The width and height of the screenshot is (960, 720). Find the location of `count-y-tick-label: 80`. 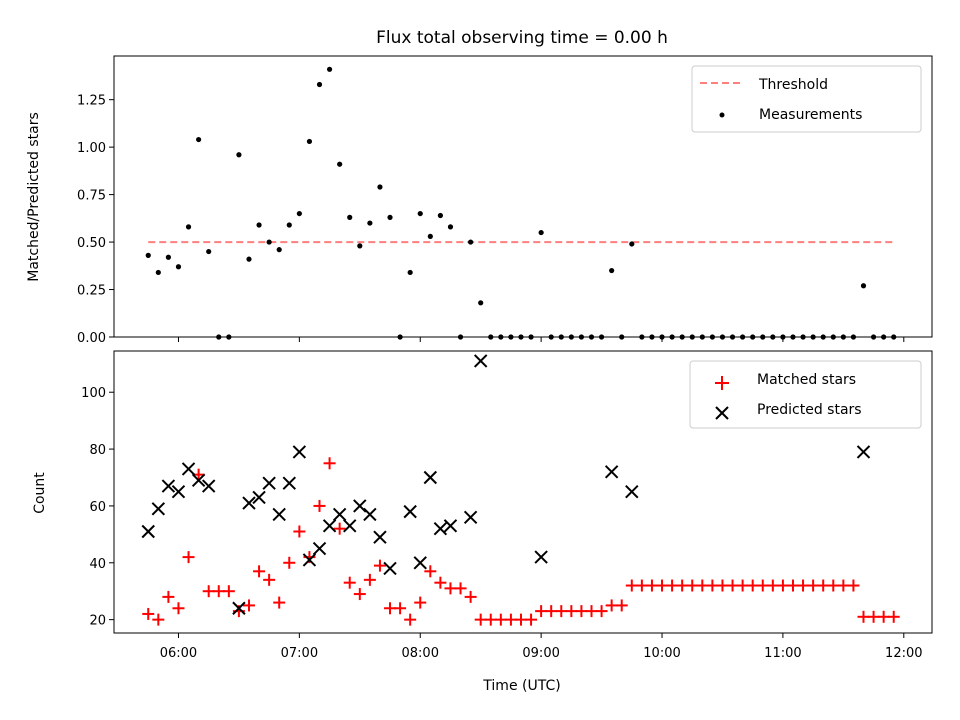

count-y-tick-label: 80 is located at coordinates (97, 450).